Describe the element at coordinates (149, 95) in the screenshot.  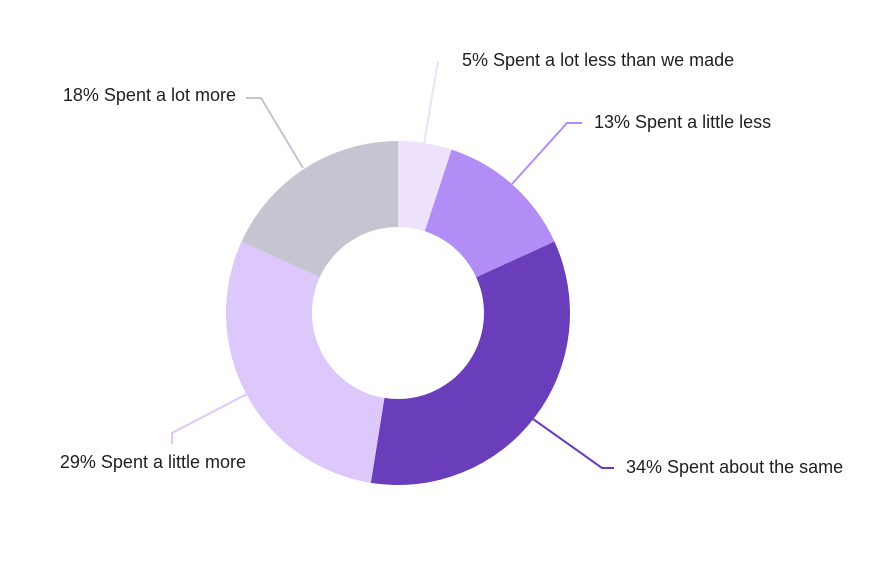
I see `slice-label: 18% Spent a lot more` at that location.